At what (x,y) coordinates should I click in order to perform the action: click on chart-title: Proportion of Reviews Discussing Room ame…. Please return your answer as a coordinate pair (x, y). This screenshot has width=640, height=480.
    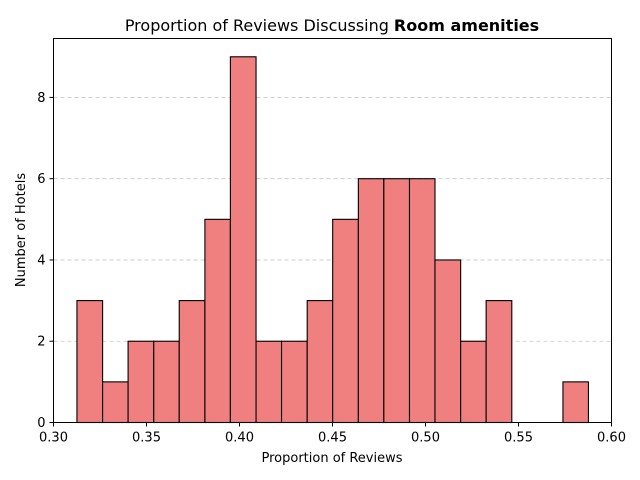
    Looking at the image, I should click on (332, 25).